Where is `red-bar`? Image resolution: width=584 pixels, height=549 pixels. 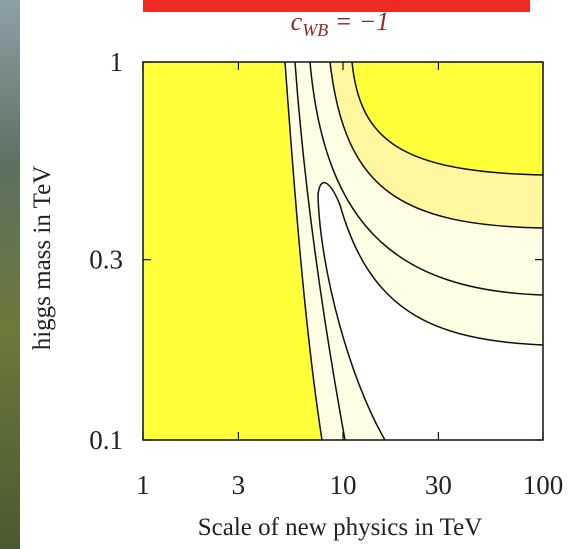 red-bar is located at coordinates (336, 6).